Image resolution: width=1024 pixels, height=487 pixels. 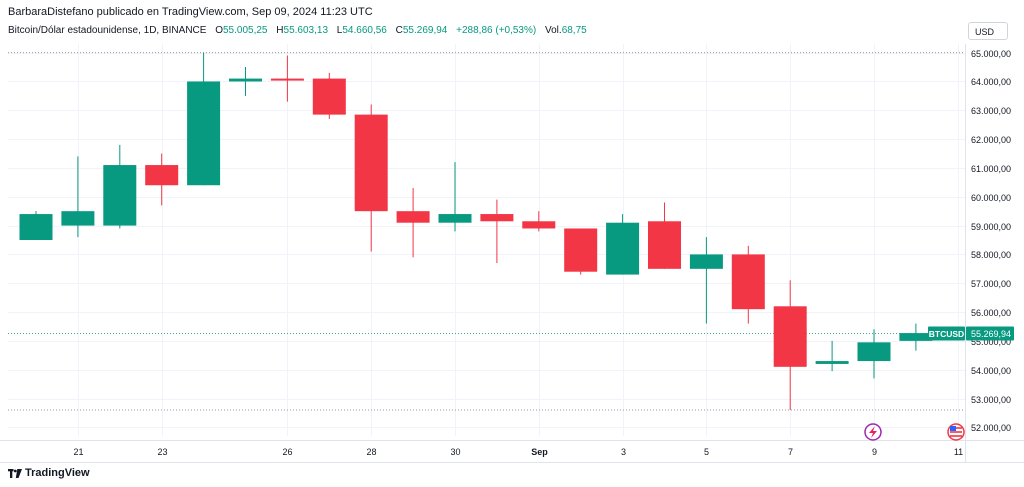 What do you see at coordinates (15, 473) in the screenshot?
I see `tradingview-logo-icon` at bounding box center [15, 473].